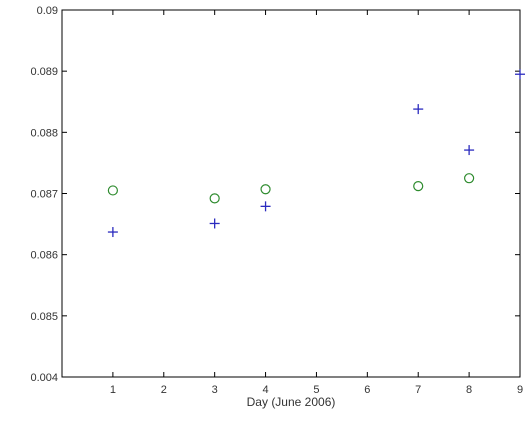 The width and height of the screenshot is (530, 429). Describe the element at coordinates (215, 390) in the screenshot. I see `x-tick-label: 3` at that location.